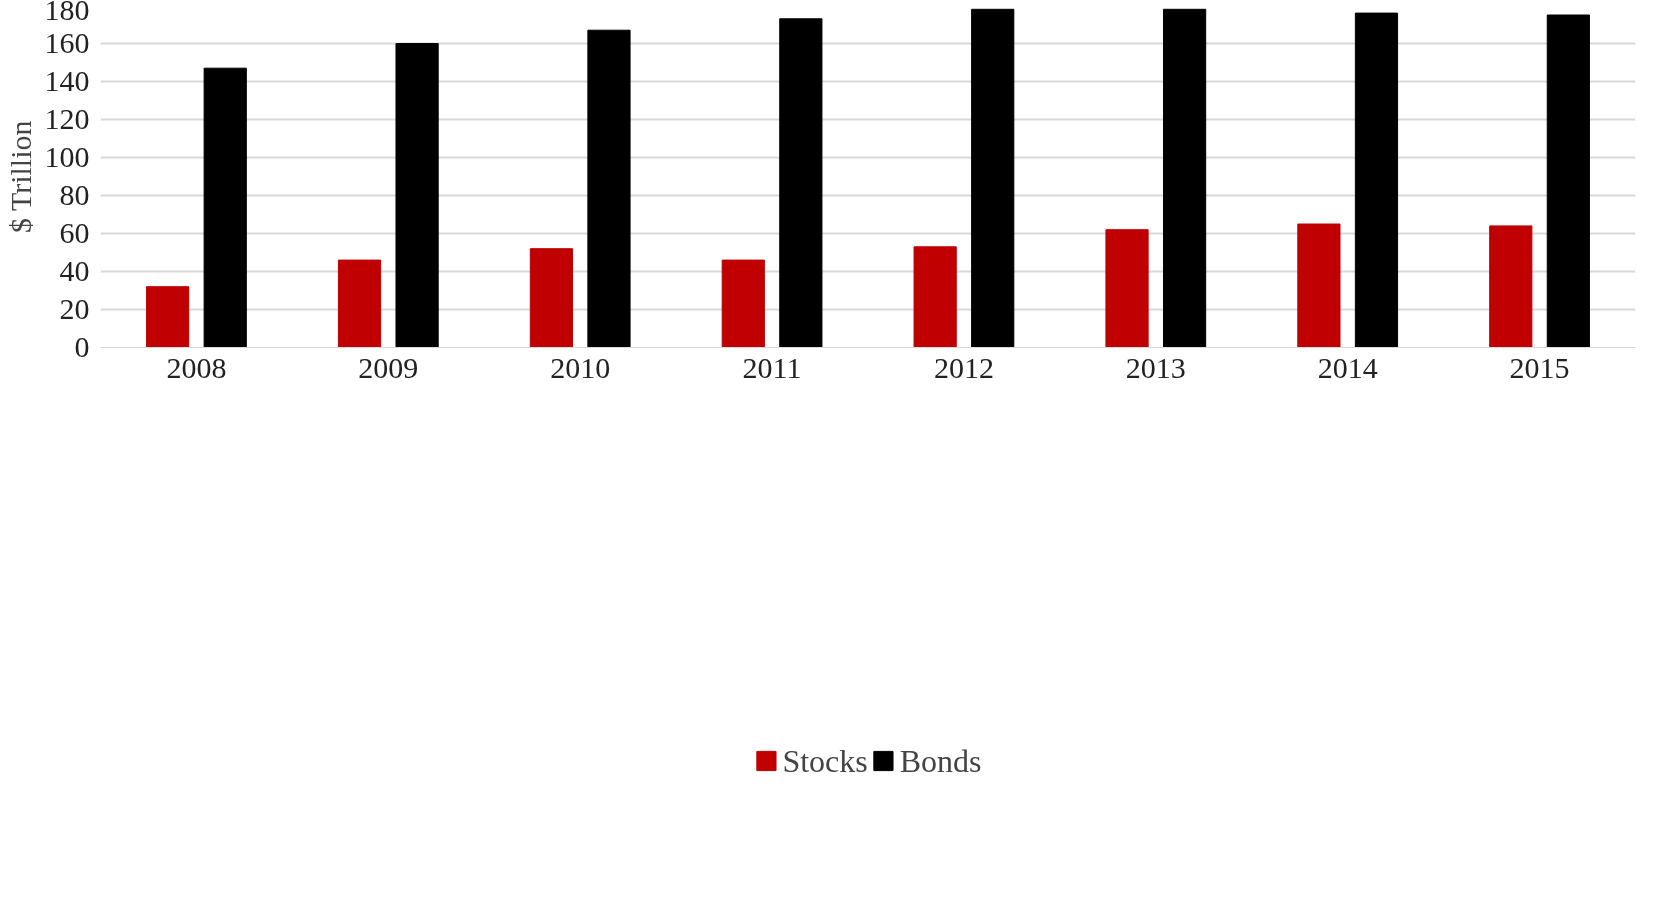  What do you see at coordinates (580, 367) in the screenshot?
I see `x-tick-label: 2010` at bounding box center [580, 367].